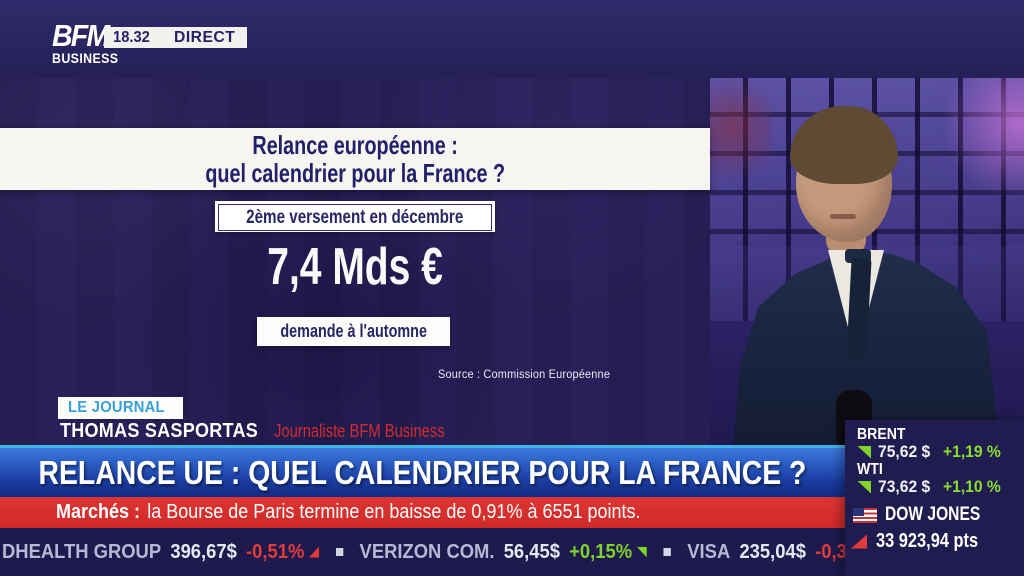 The image size is (1024, 576). What do you see at coordinates (971, 451) in the screenshot?
I see `quote-change: +1,19 %` at bounding box center [971, 451].